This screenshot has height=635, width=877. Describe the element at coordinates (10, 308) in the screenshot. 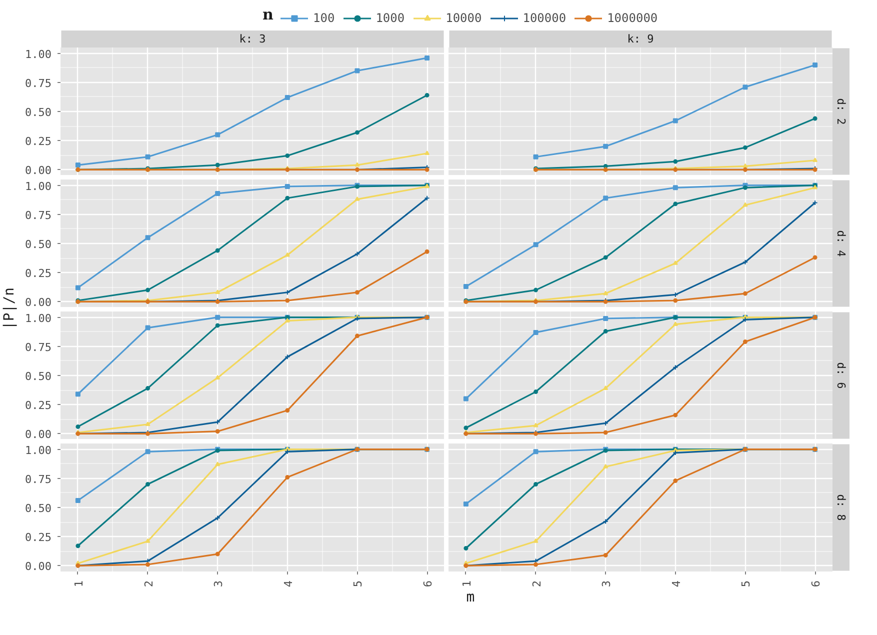

I see `y-axis-title: |P|/n` at that location.